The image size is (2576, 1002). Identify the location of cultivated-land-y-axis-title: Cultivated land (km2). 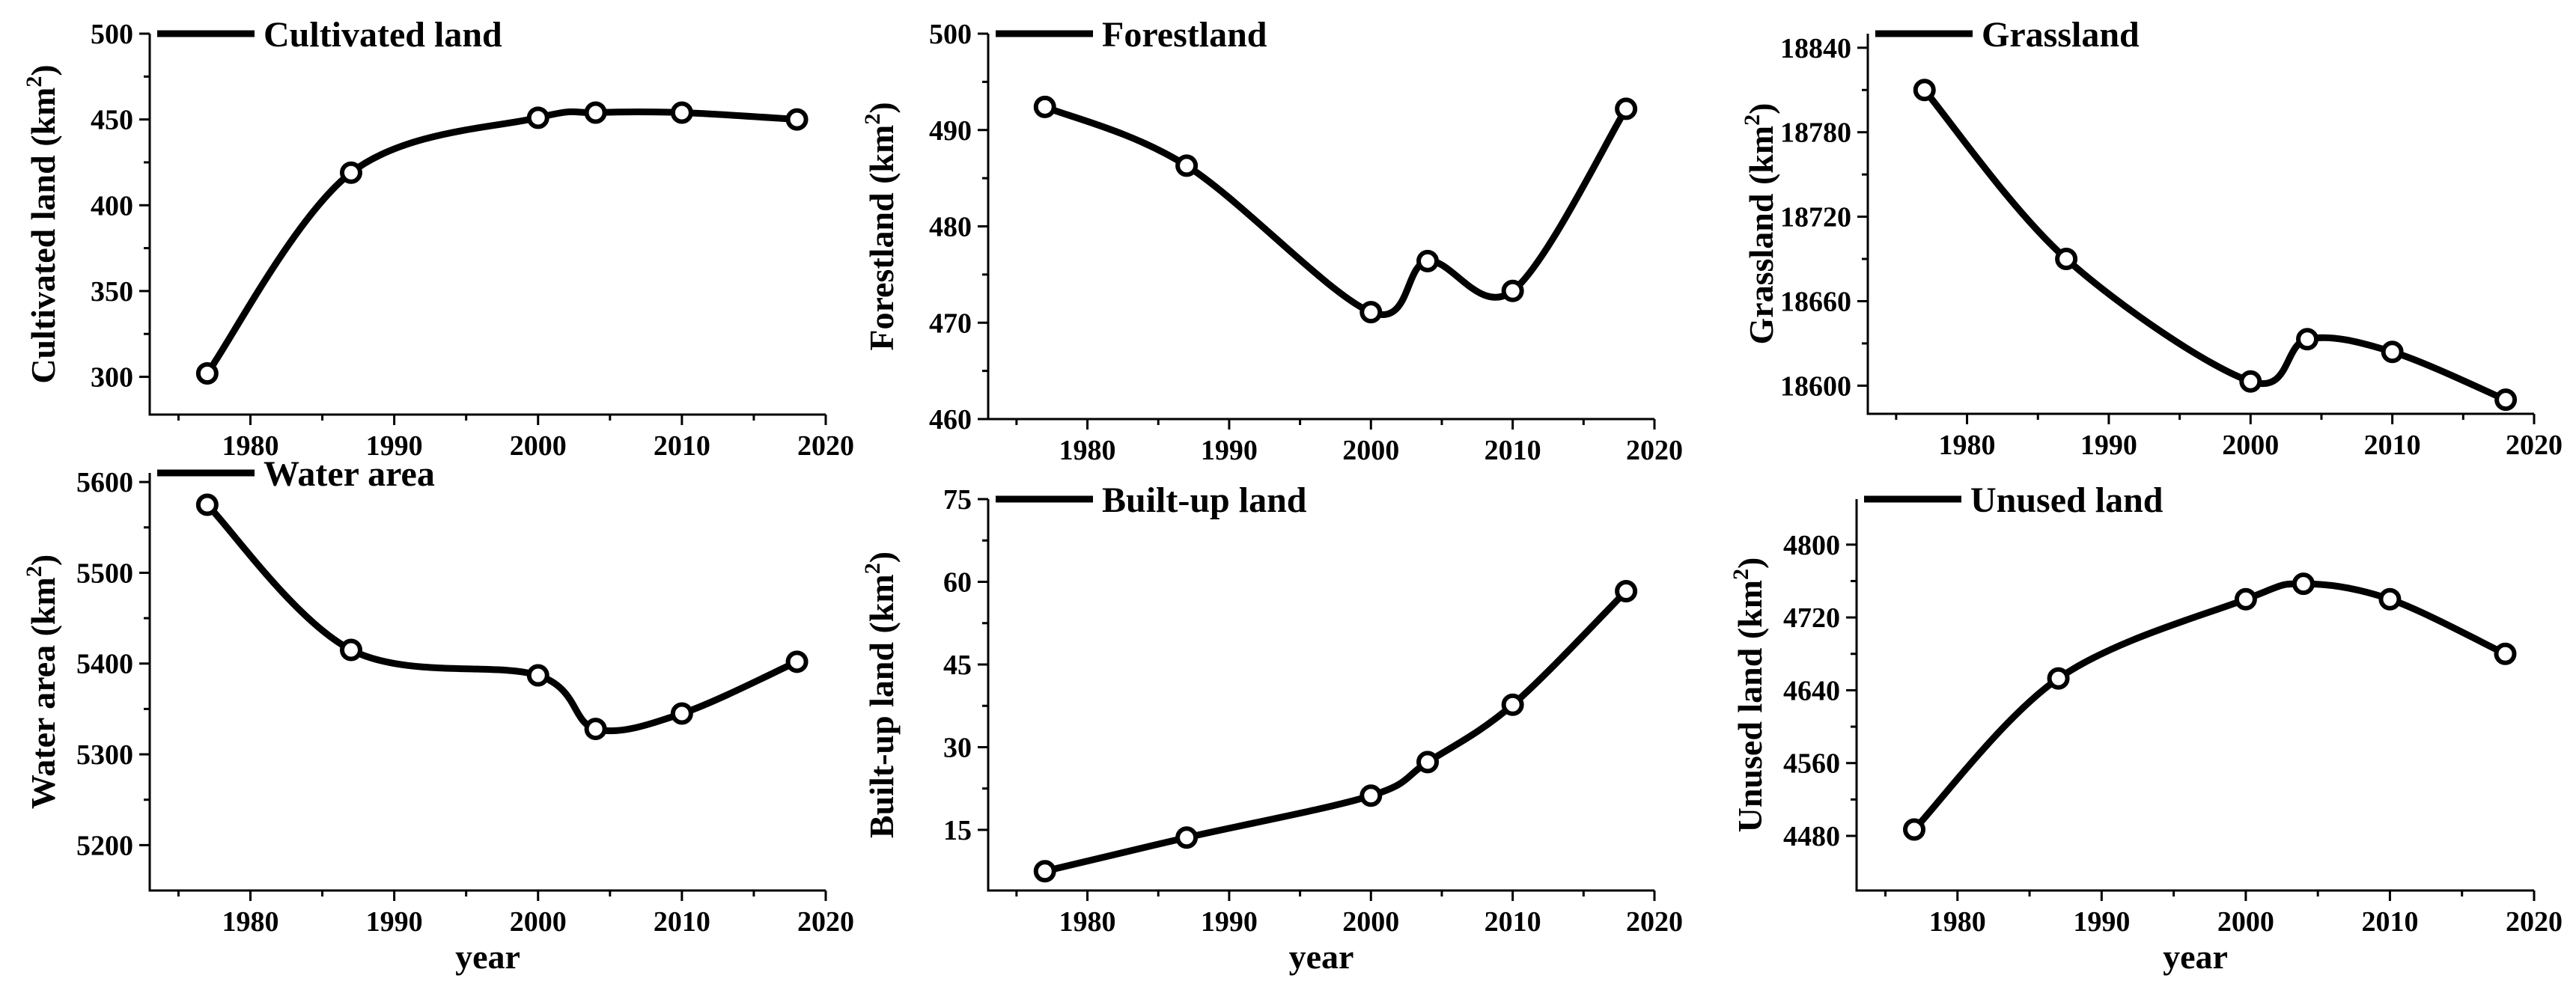
(42, 224).